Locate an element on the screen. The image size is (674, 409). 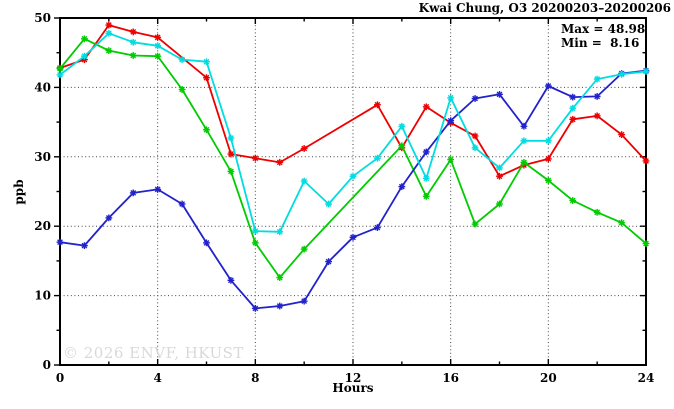
watermark: © 2026 ENVF, HKUST is located at coordinates (153, 353).